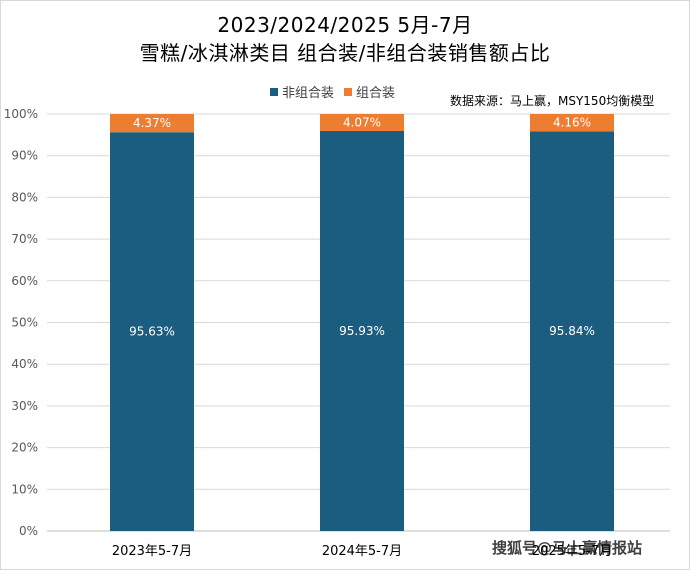  What do you see at coordinates (28, 531) in the screenshot?
I see `y-tick-label: 0%` at bounding box center [28, 531].